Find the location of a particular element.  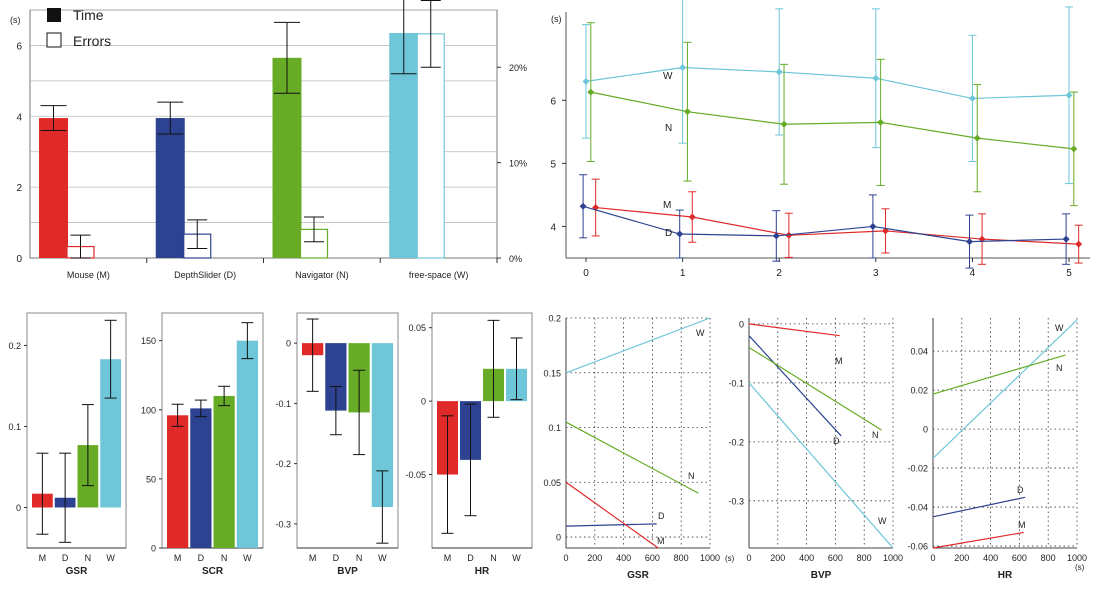

category-label: Navigator (N) is located at coordinates (322, 275).